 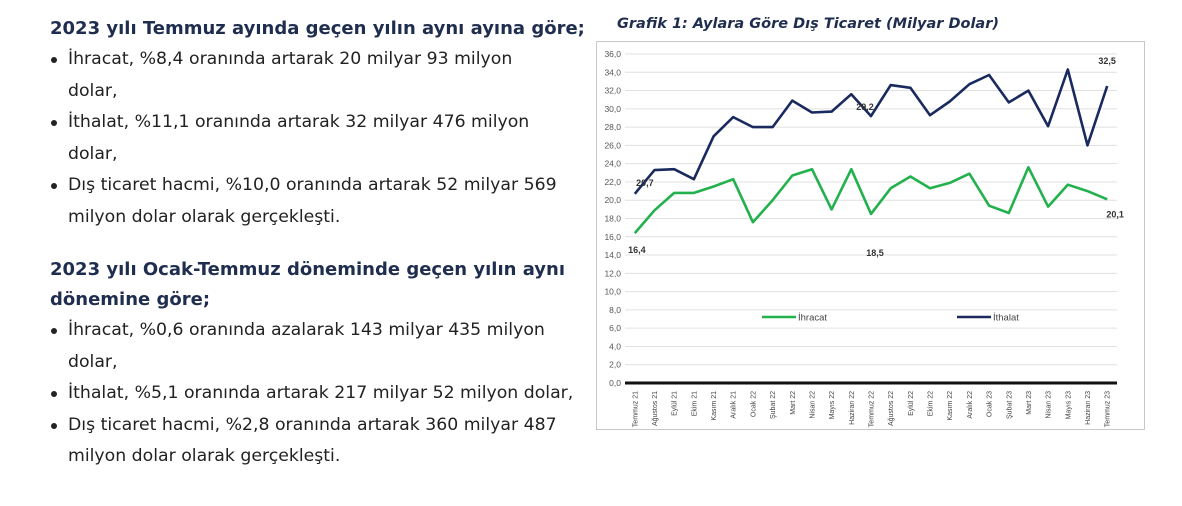 I want to click on x-tick-label: Temmuz 23, so click(x=1108, y=409).